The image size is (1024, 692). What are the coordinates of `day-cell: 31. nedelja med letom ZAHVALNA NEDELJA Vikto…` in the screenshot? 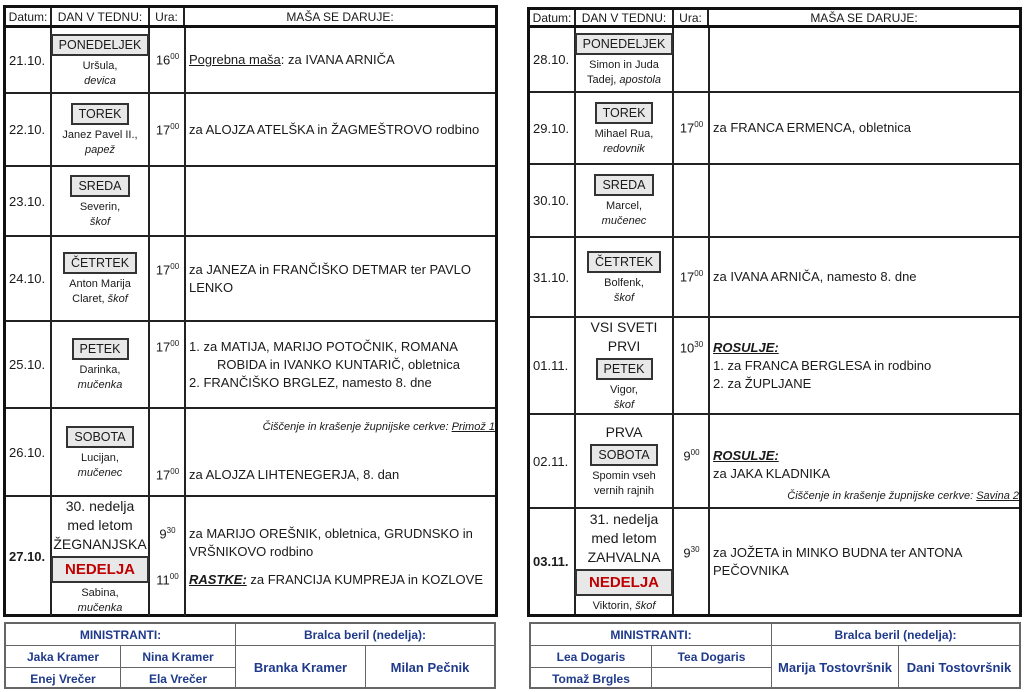 It's located at (624, 561).